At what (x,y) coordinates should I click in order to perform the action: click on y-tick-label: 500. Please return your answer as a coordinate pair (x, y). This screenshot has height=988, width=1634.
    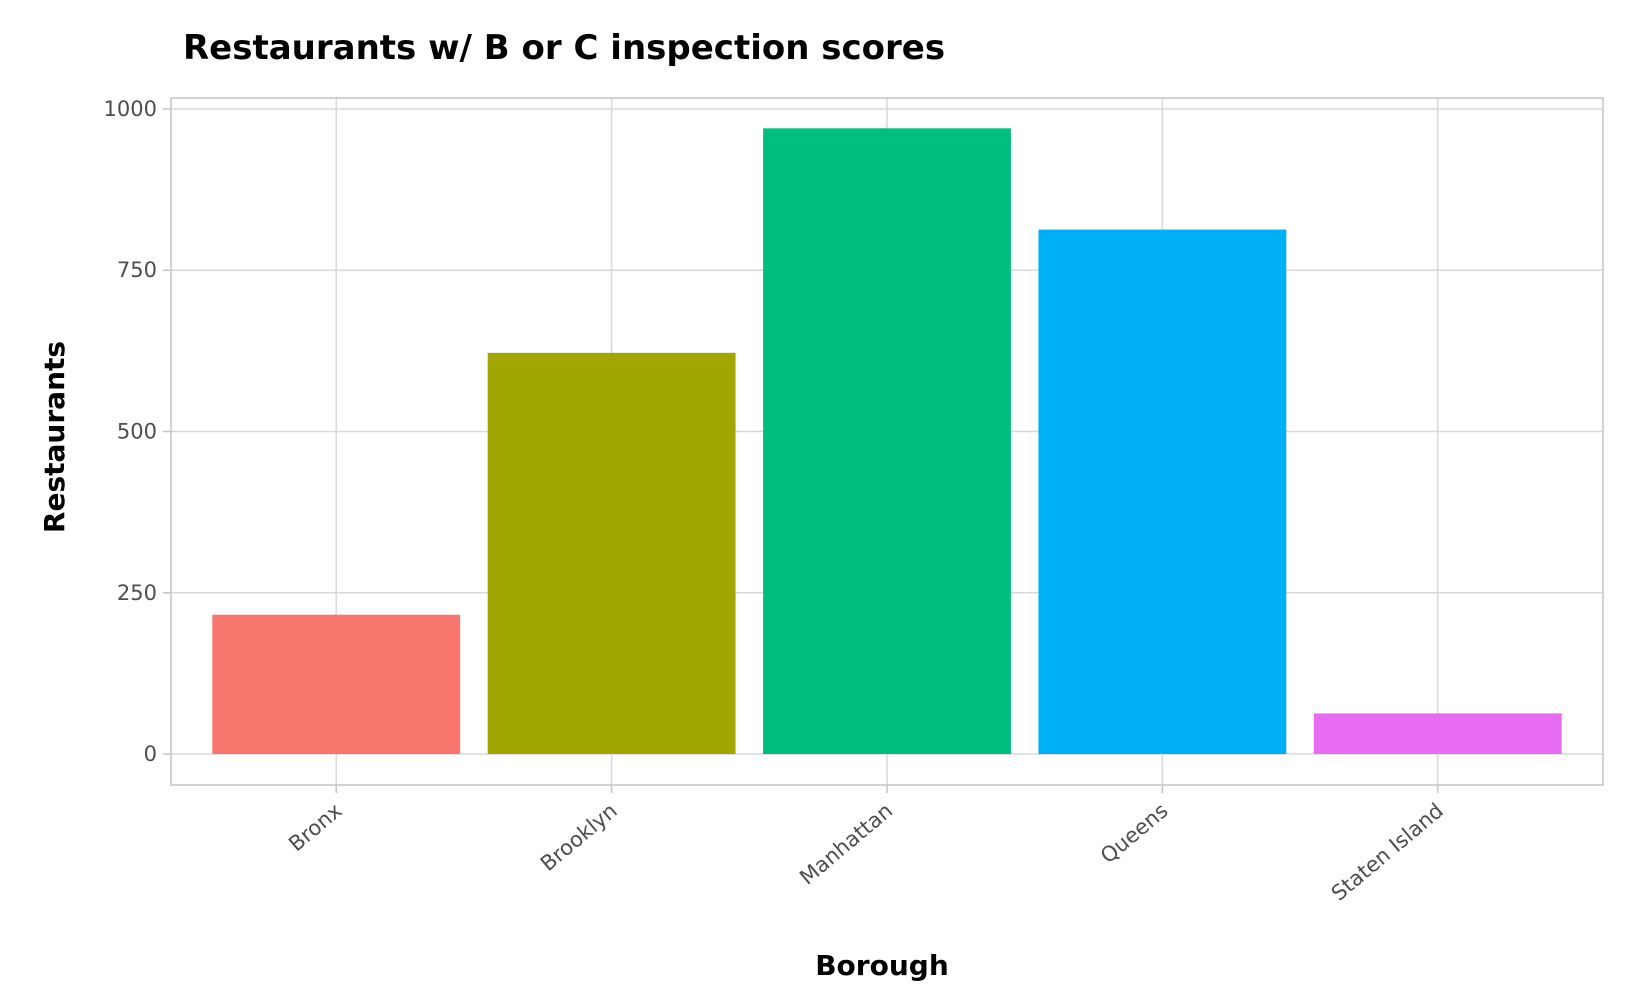
    Looking at the image, I should click on (137, 432).